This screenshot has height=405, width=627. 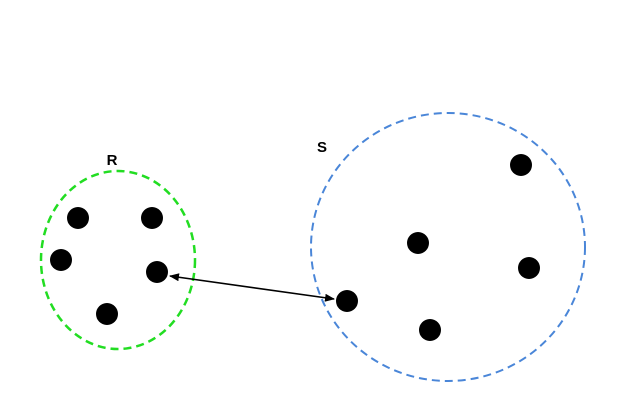 I want to click on set-r: R, so click(x=118, y=251).